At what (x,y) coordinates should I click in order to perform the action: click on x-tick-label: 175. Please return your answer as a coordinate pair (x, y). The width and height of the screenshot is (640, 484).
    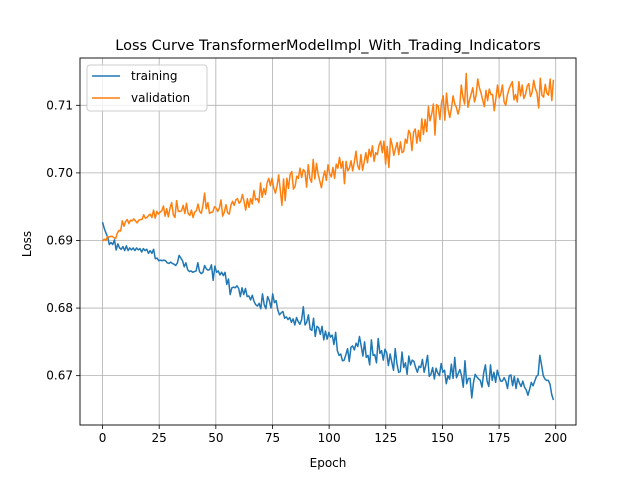
    Looking at the image, I should click on (499, 438).